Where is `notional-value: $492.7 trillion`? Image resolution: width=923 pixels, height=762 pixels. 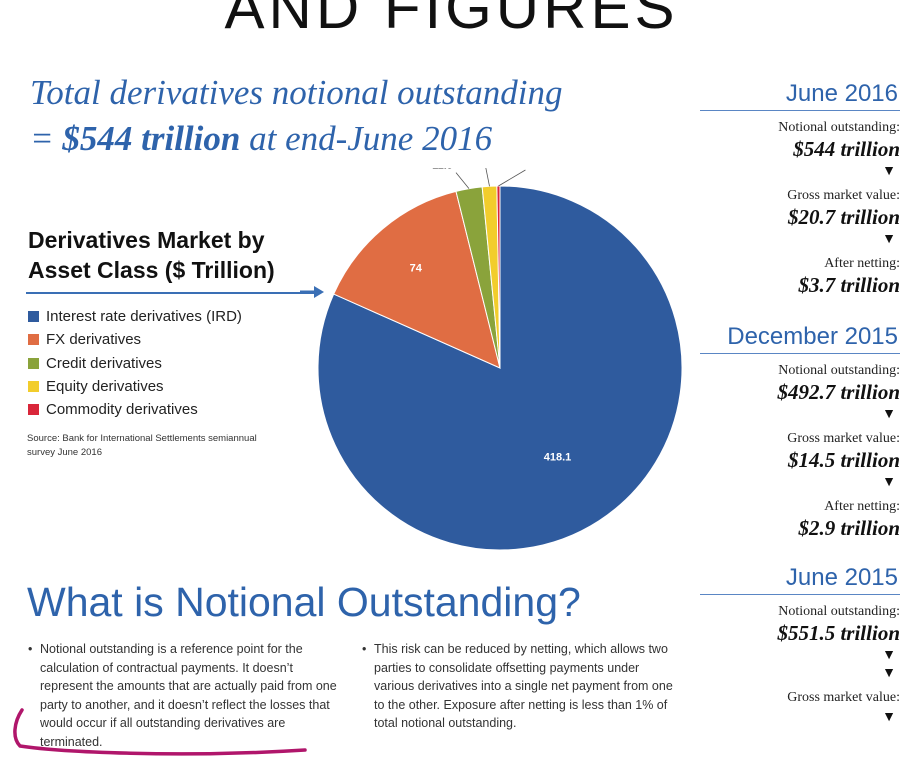
notional-value: $492.7 trillion is located at coordinates (838, 392).